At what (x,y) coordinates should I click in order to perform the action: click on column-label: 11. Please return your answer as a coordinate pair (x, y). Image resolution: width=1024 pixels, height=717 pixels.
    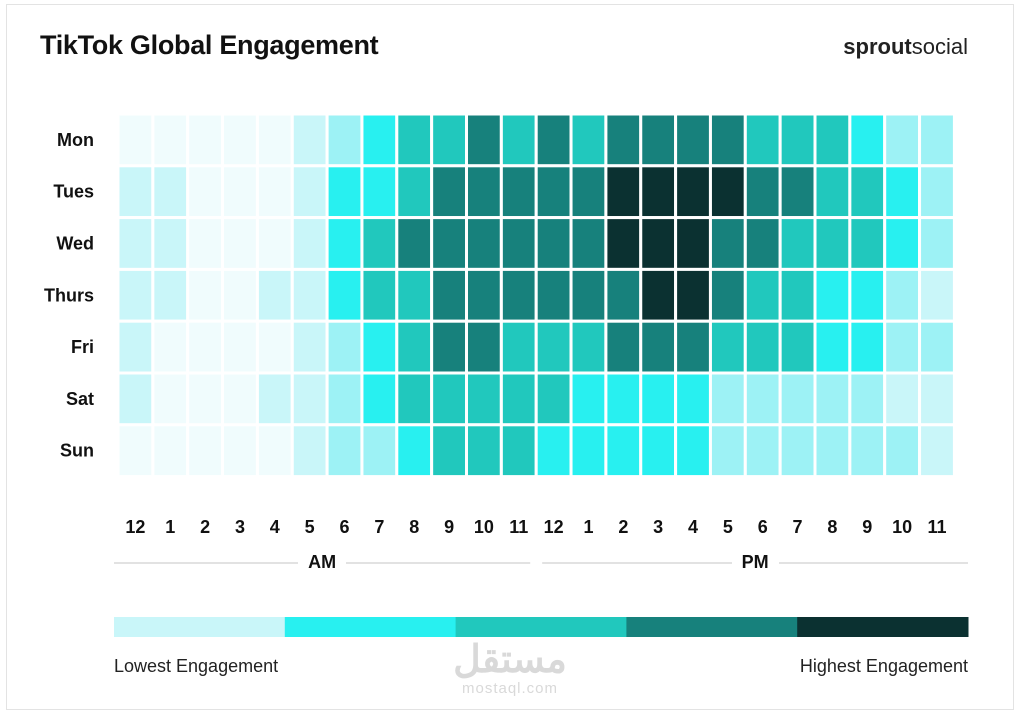
    Looking at the image, I should click on (936, 527).